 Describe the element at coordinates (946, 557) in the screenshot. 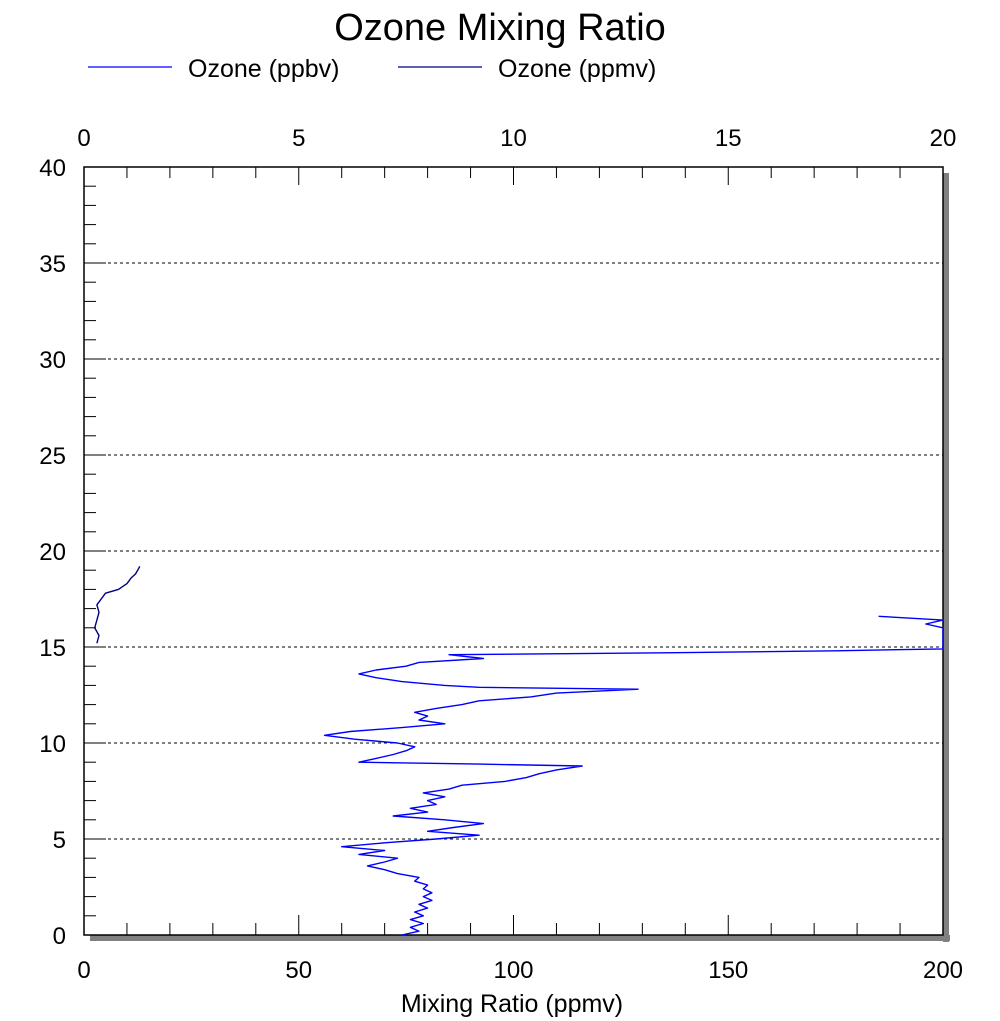

I see `plot-shadow-right` at that location.